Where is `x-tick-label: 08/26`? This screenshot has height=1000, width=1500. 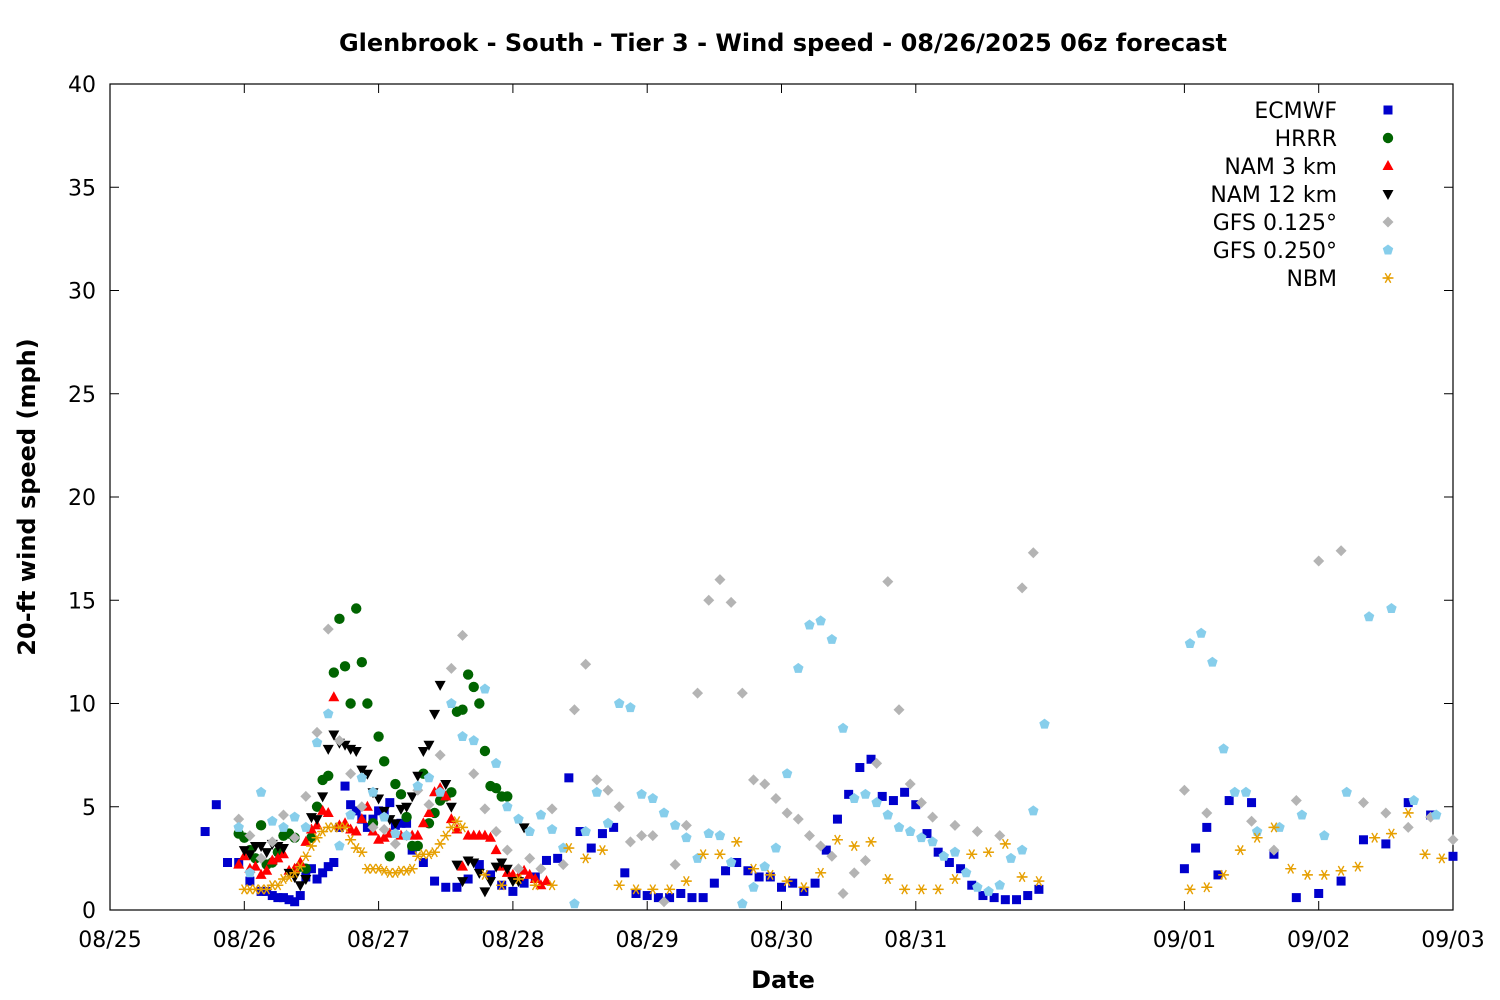 x-tick-label: 08/26 is located at coordinates (244, 940).